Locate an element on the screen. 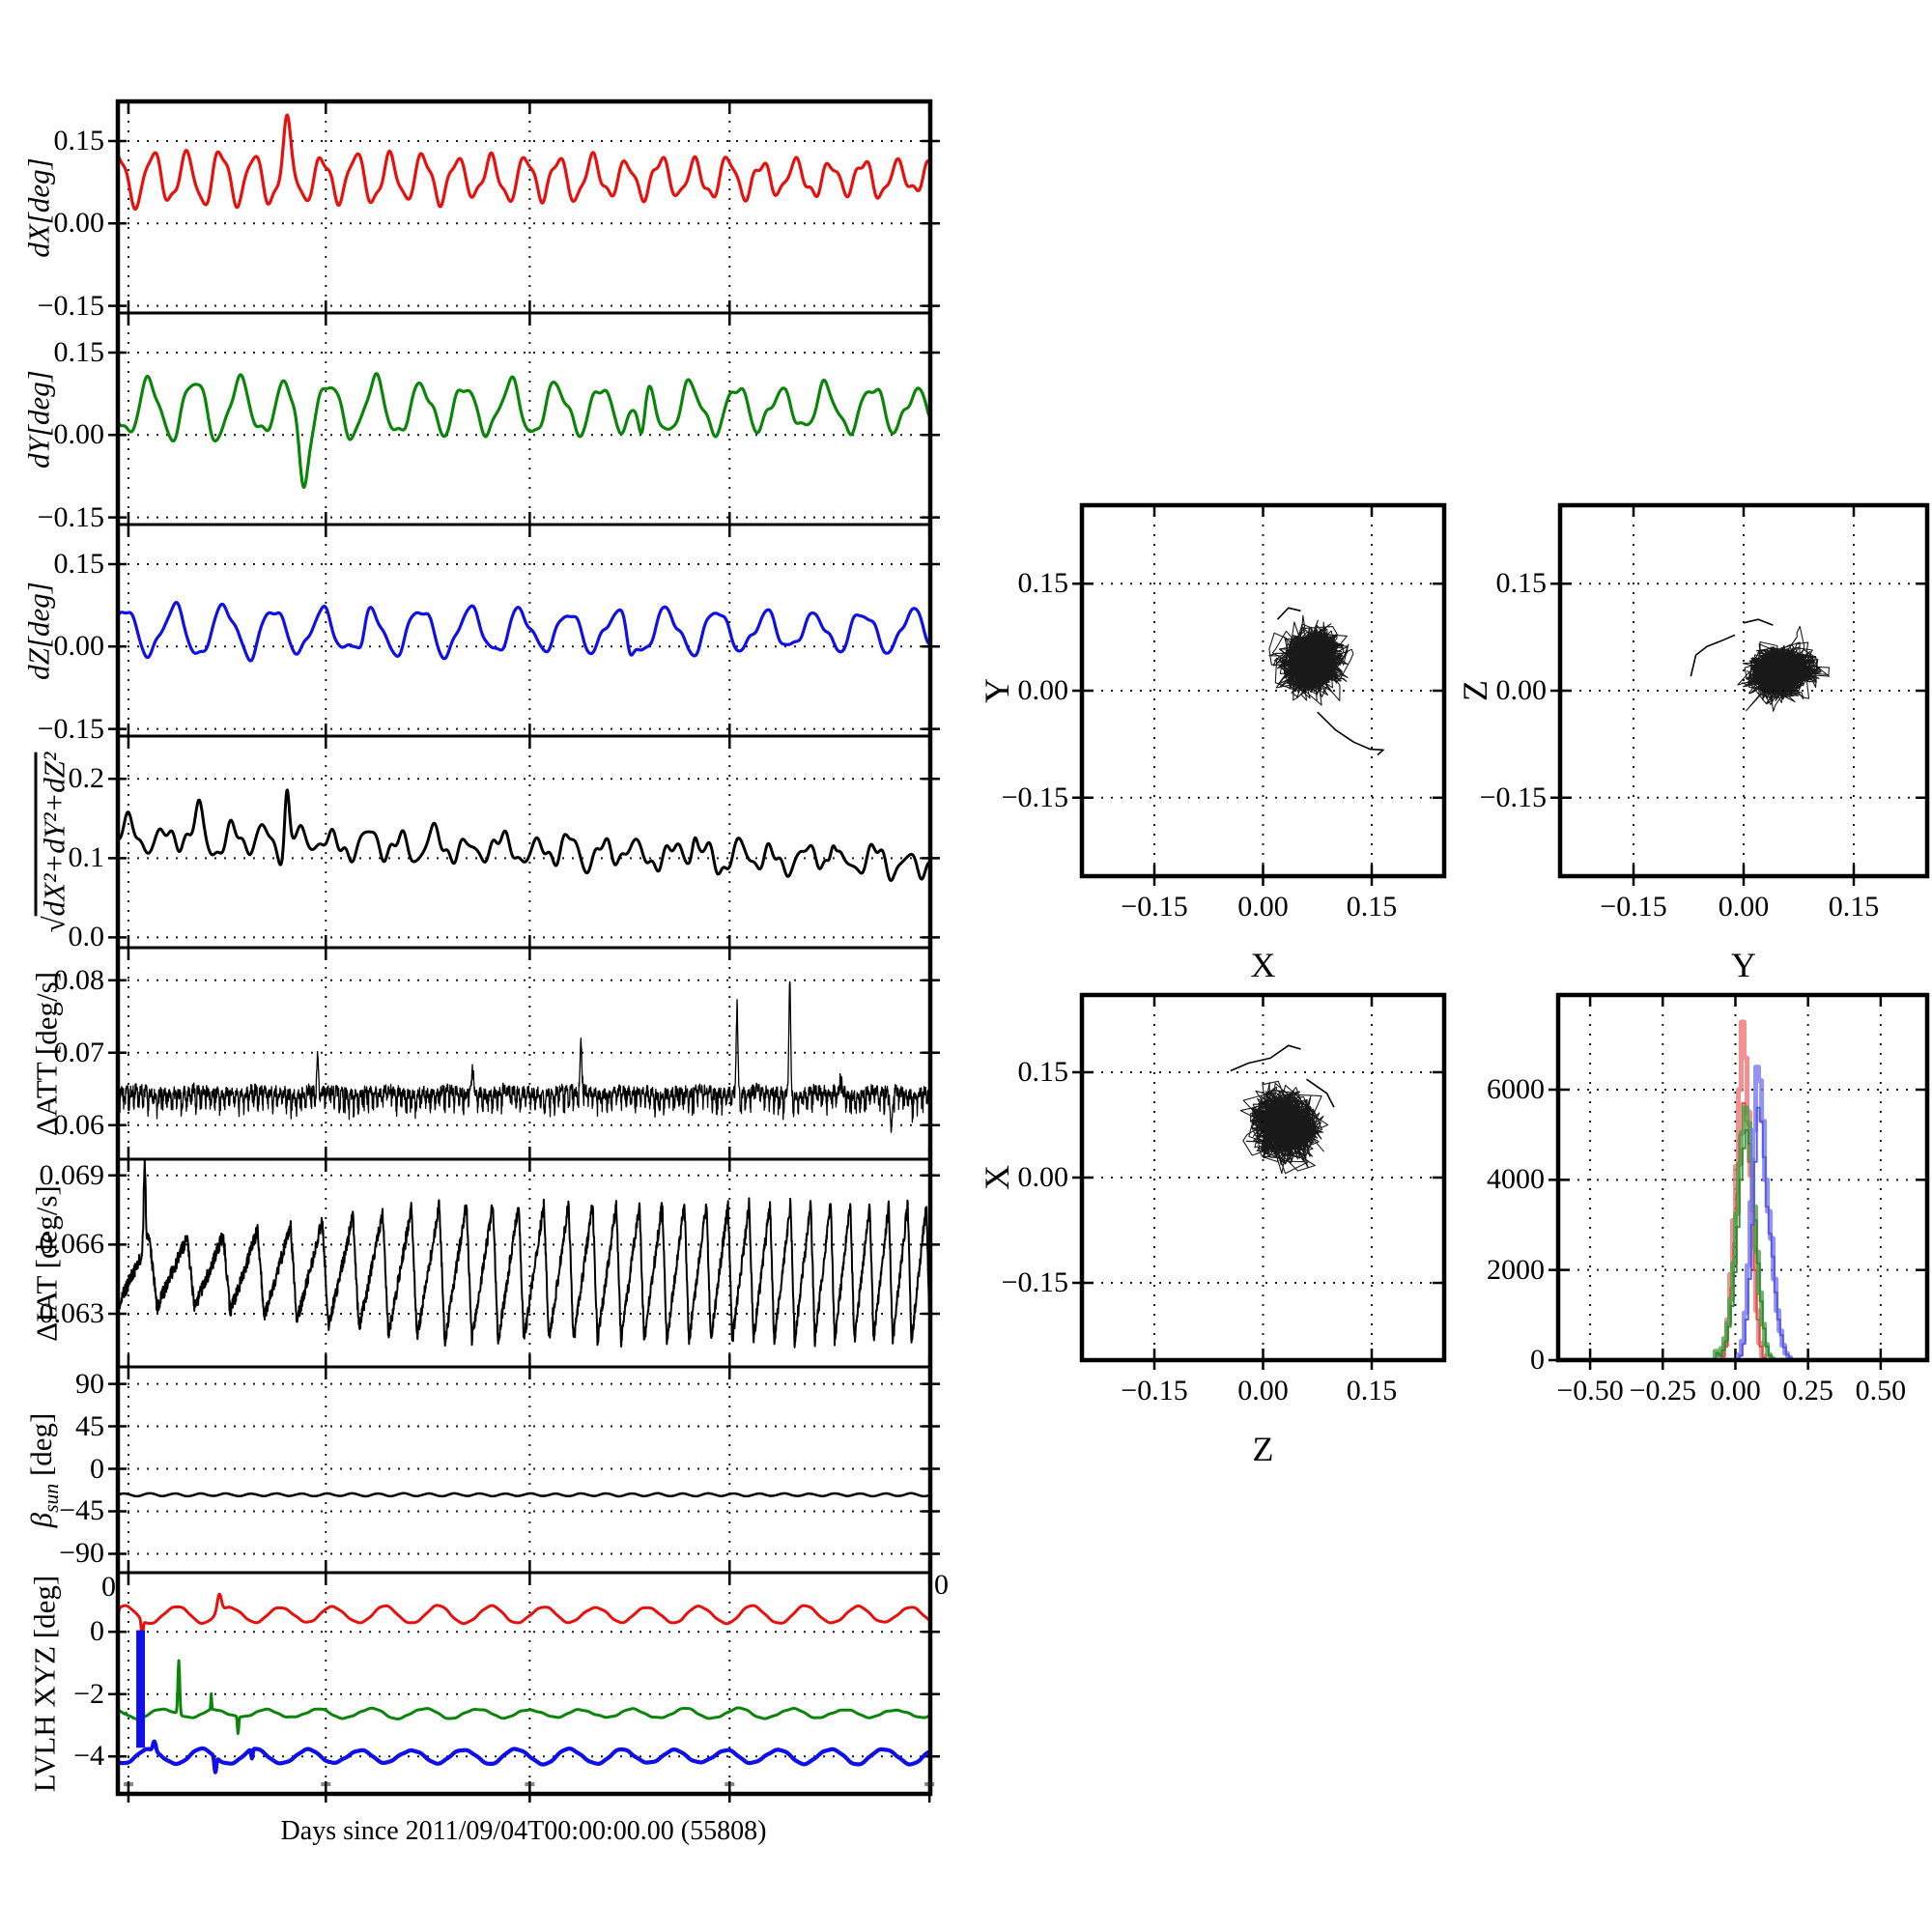  histogram-steps-X-thin is located at coordinates (1742, 1231).